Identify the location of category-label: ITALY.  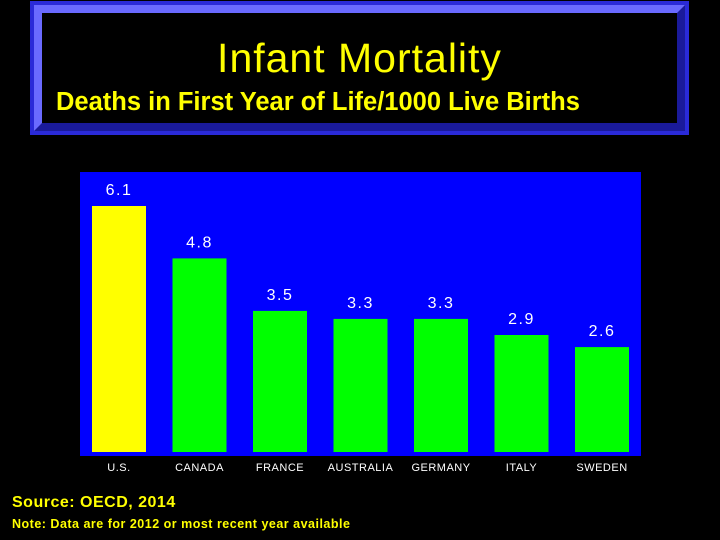
(522, 468).